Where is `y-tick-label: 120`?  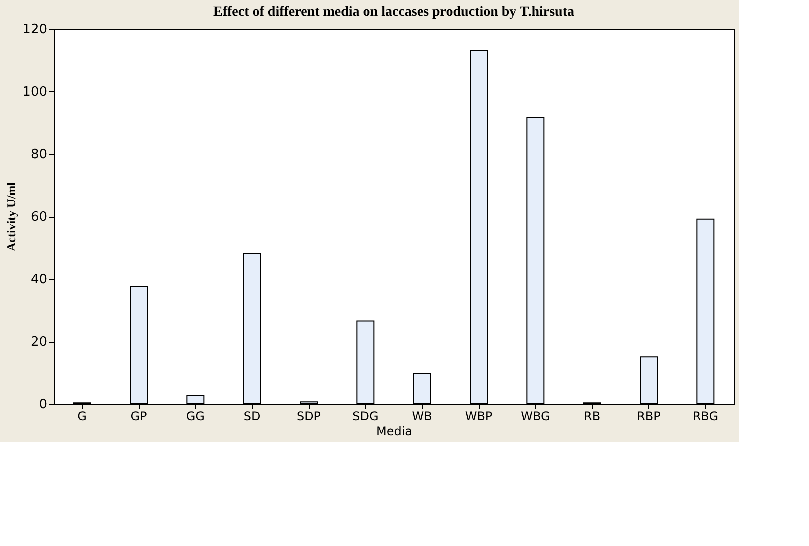
y-tick-label: 120 is located at coordinates (35, 30).